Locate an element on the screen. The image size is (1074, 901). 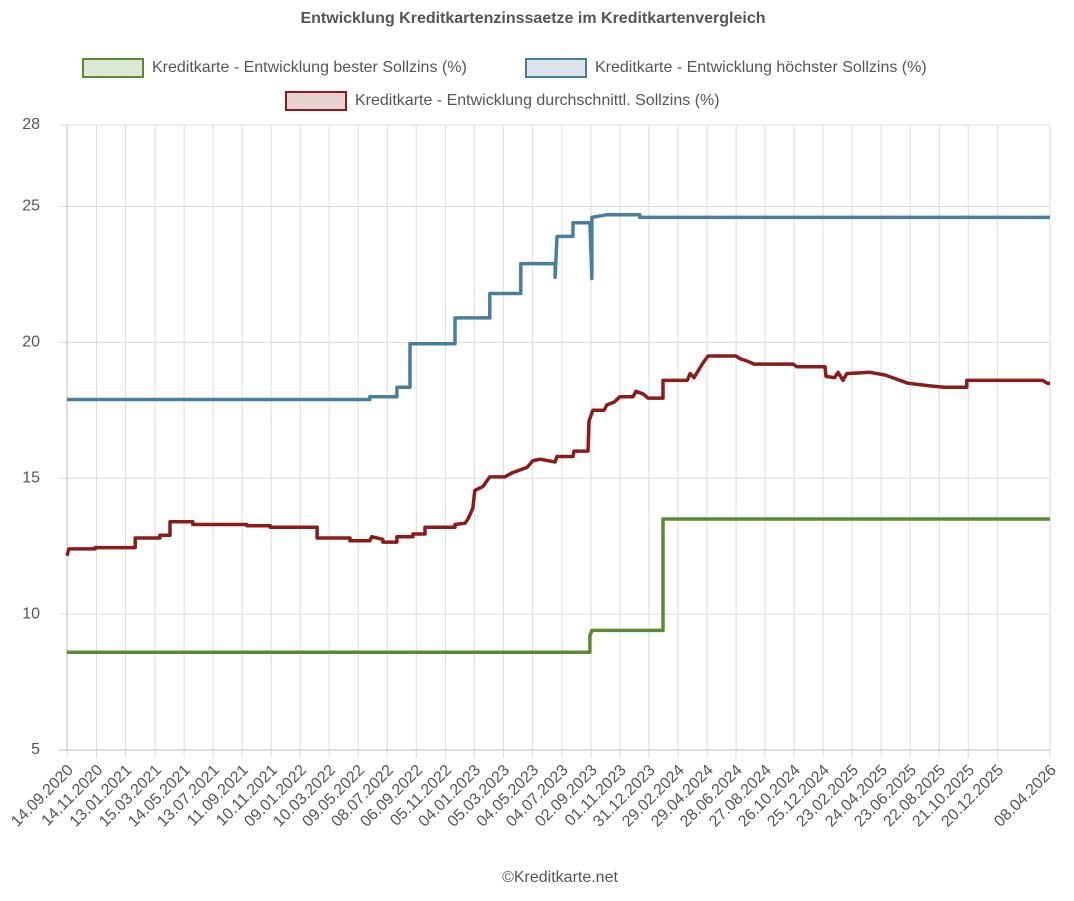
y-tick-label: 20 is located at coordinates (31, 342).